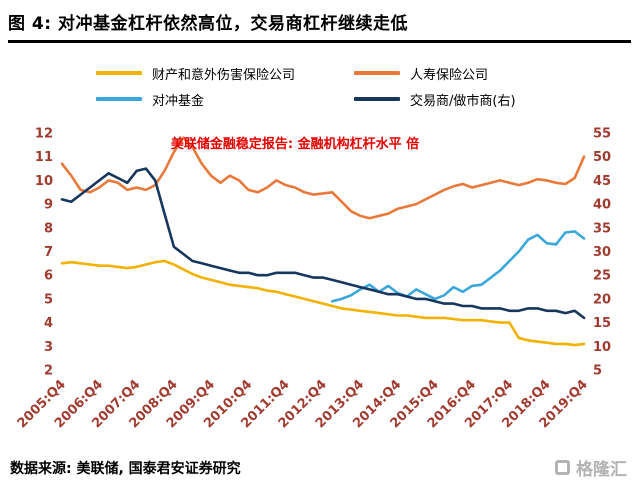 The height and width of the screenshot is (486, 641). What do you see at coordinates (44, 157) in the screenshot?
I see `svg-text: 11` at bounding box center [44, 157].